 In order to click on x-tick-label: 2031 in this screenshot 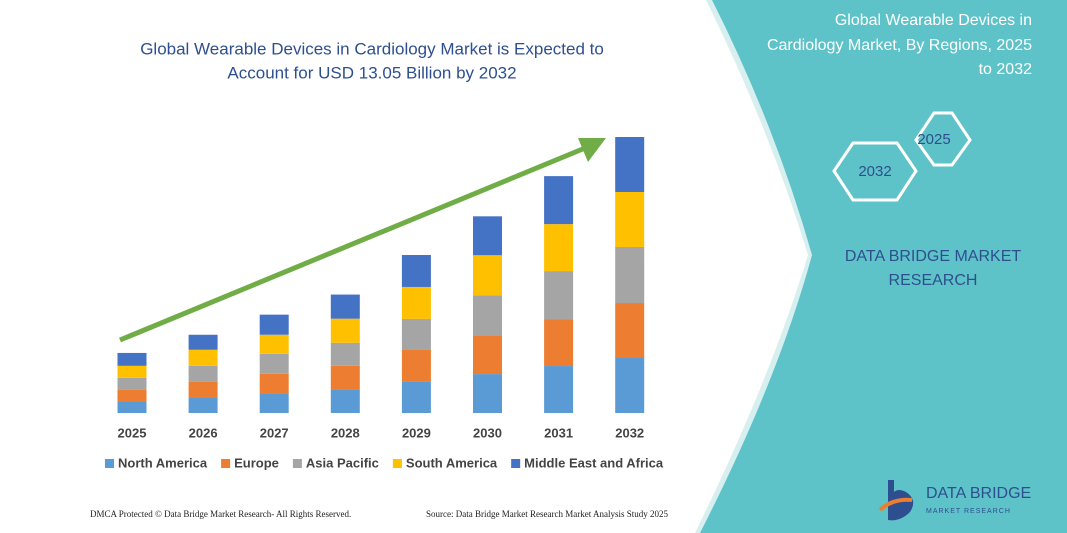, I will do `click(558, 432)`.